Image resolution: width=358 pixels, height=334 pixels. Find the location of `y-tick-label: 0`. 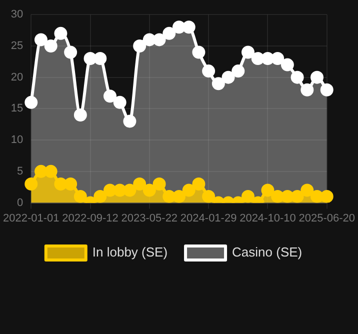

y-tick-label: 0 is located at coordinates (20, 202).